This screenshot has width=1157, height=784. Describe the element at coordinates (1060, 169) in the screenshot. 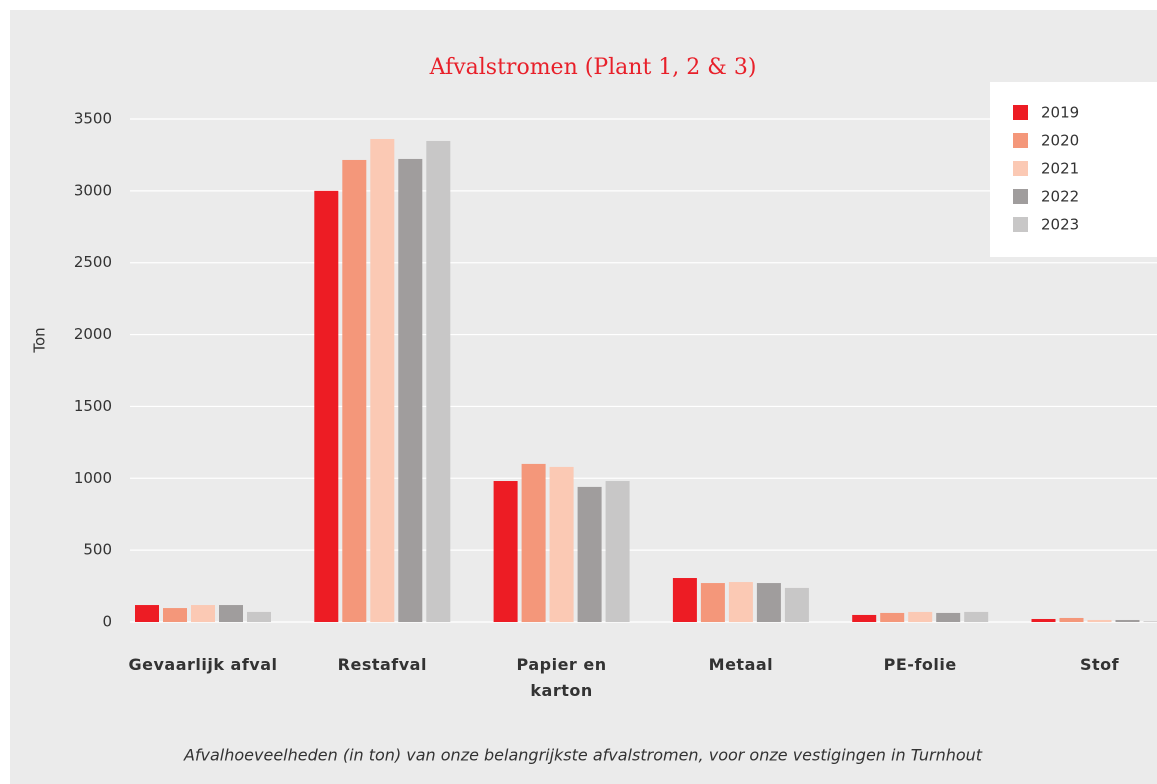

I see `legend-label: 2021` at that location.